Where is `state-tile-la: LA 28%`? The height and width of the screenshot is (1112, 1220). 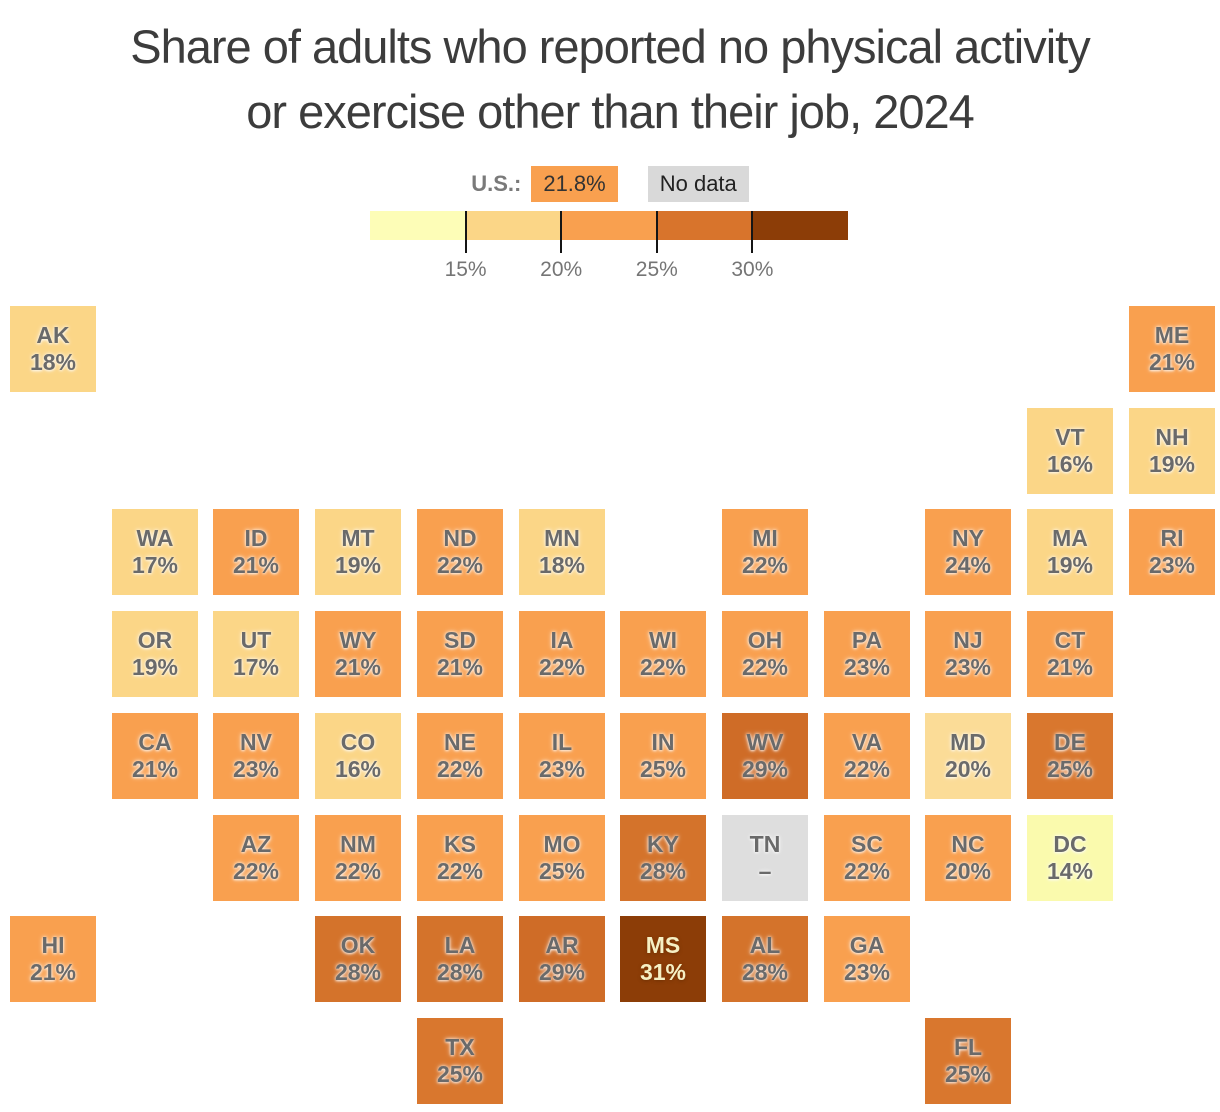
state-tile-la: LA 28% is located at coordinates (460, 959).